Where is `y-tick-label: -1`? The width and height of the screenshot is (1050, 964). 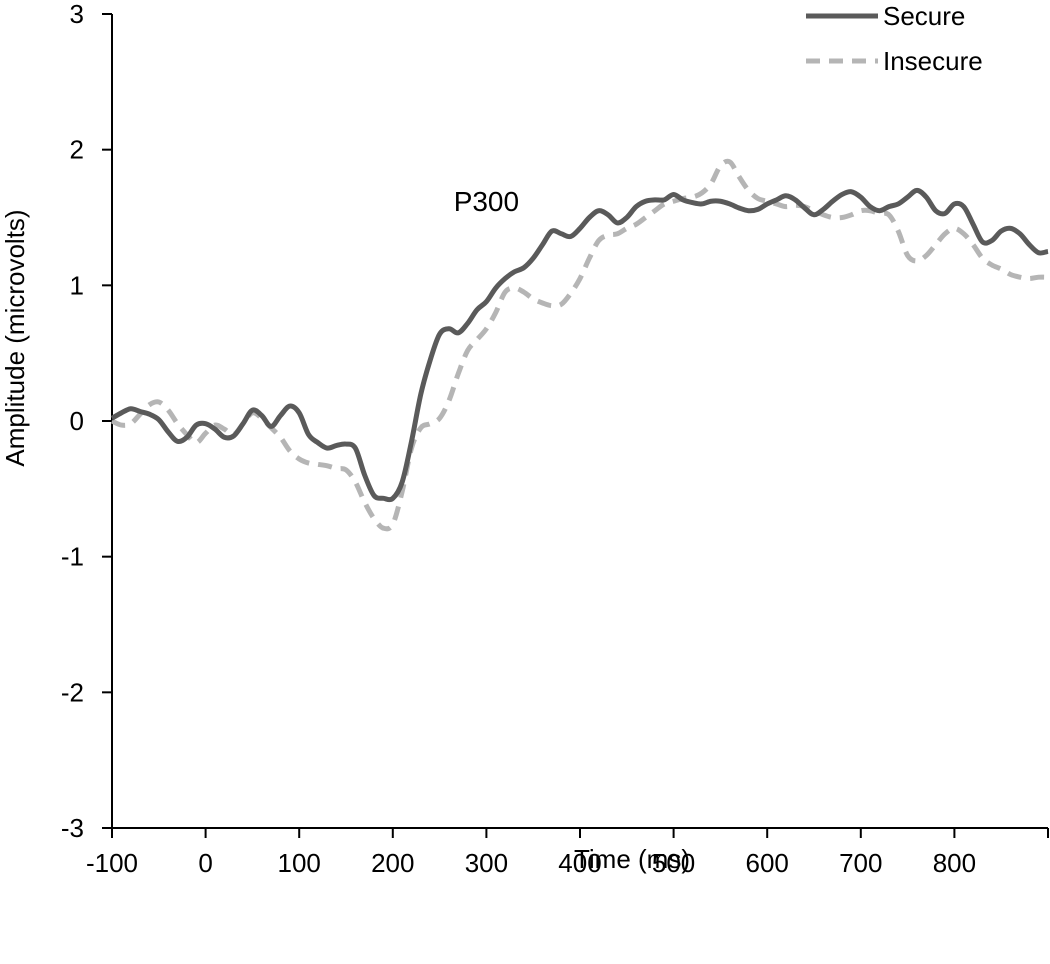
y-tick-label: -1 is located at coordinates (72, 557).